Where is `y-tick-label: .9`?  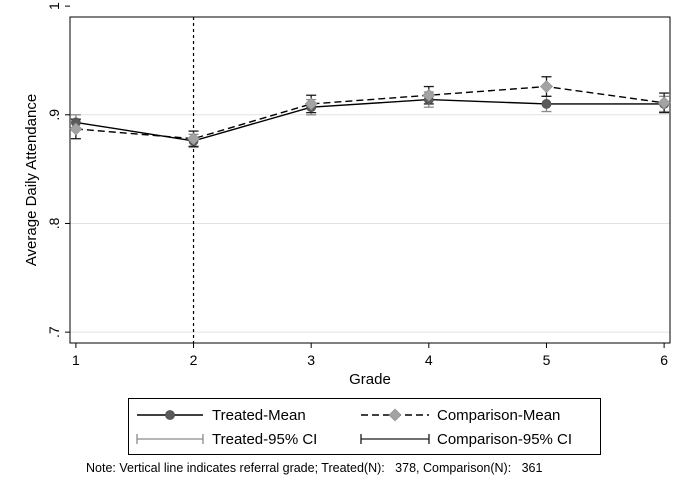 y-tick-label: .9 is located at coordinates (54, 115).